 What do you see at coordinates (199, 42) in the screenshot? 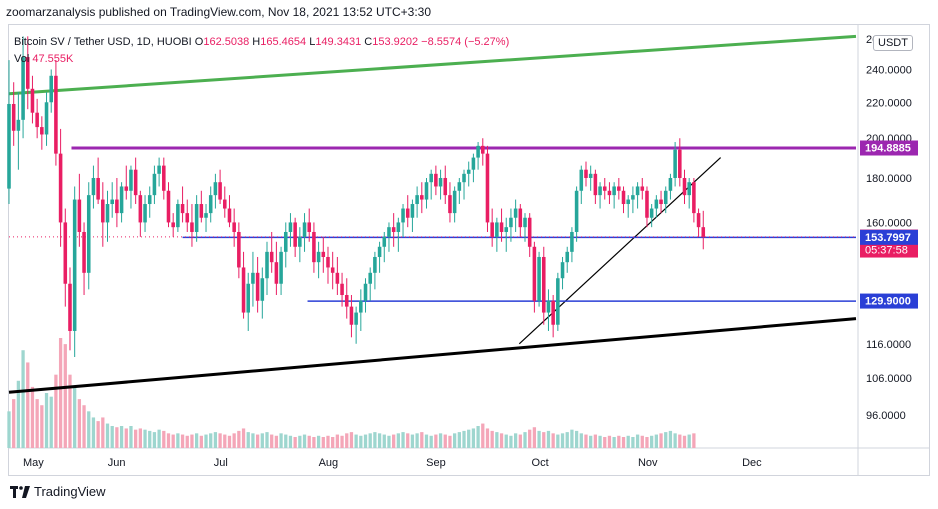
I see `open-label: O` at bounding box center [199, 42].